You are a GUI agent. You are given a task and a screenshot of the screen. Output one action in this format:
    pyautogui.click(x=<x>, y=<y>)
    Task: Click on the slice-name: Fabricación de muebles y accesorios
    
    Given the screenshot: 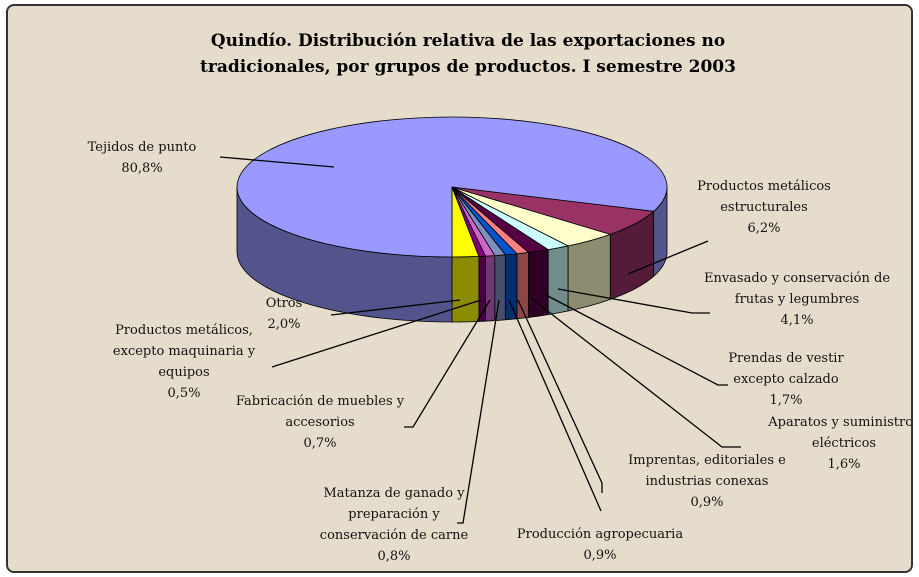 What is the action you would take?
    pyautogui.click(x=320, y=412)
    